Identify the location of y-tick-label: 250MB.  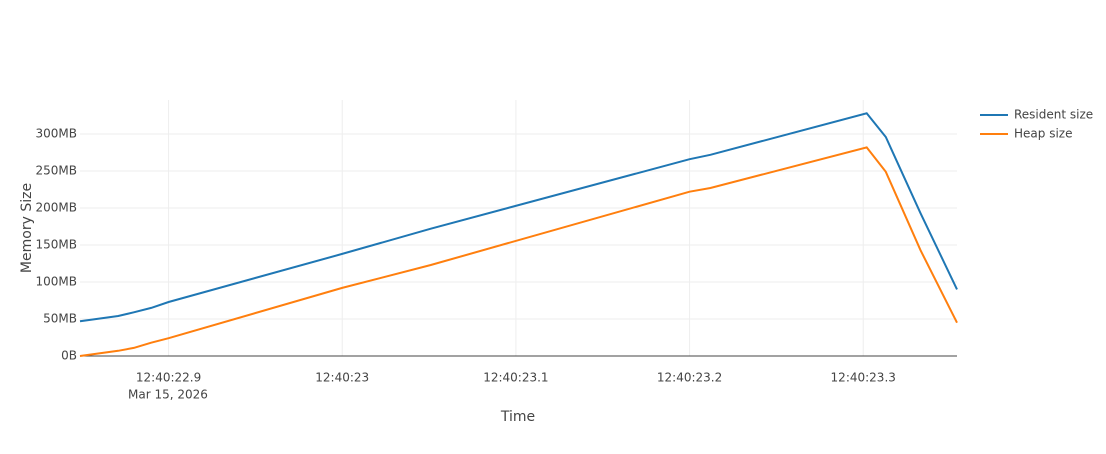
(57, 171).